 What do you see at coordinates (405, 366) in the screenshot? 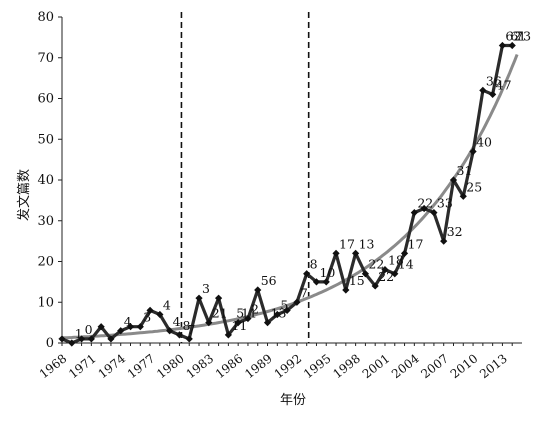
I see `x-tick-label: 2004` at bounding box center [405, 366].